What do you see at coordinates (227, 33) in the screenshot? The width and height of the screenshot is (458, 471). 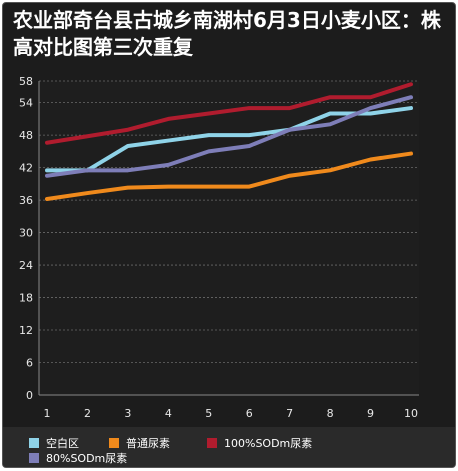 I see `chart-title: 农业部奇台县古城乡南湖村6月3日小麦小区：株高对比图第三次重复` at bounding box center [227, 33].